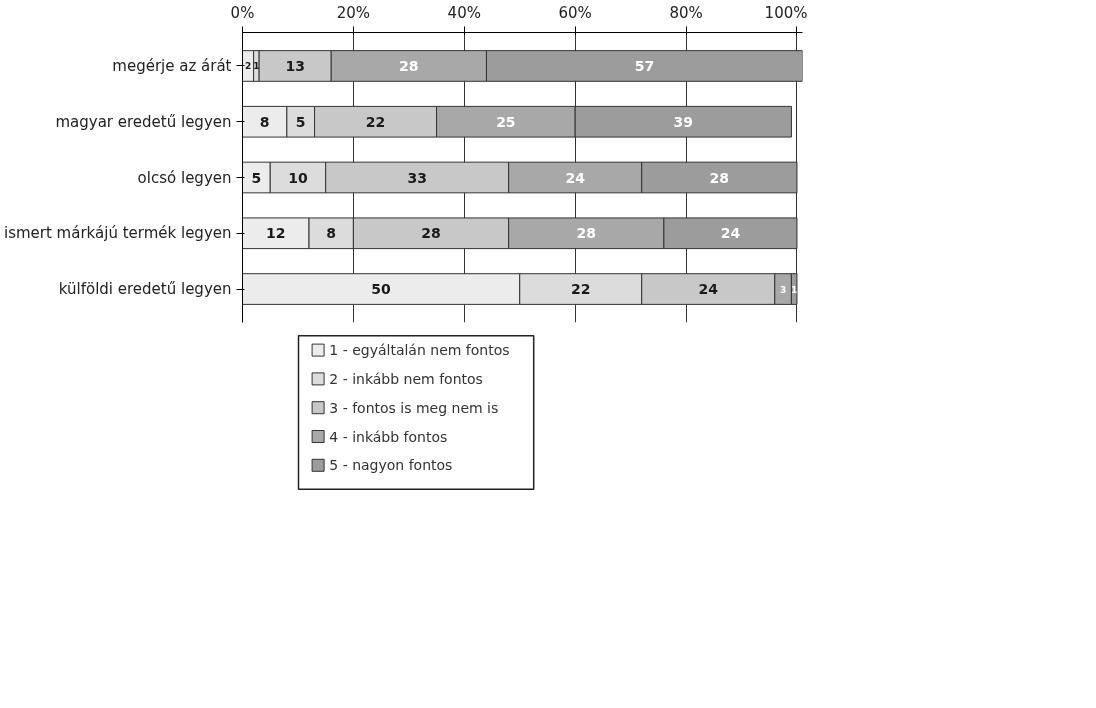 Image resolution: width=1096 pixels, height=708 pixels. I want to click on data-label: 57, so click(644, 65).